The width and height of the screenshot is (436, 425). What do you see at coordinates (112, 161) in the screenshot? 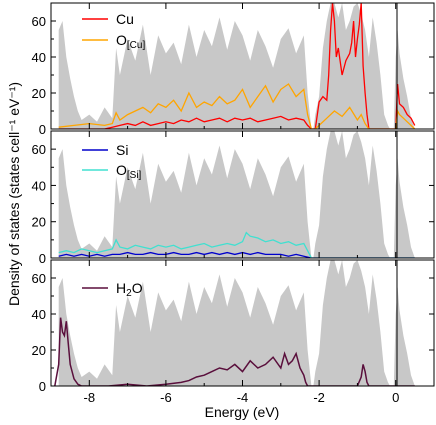
I see `legend: Si O[Si]` at bounding box center [112, 161].